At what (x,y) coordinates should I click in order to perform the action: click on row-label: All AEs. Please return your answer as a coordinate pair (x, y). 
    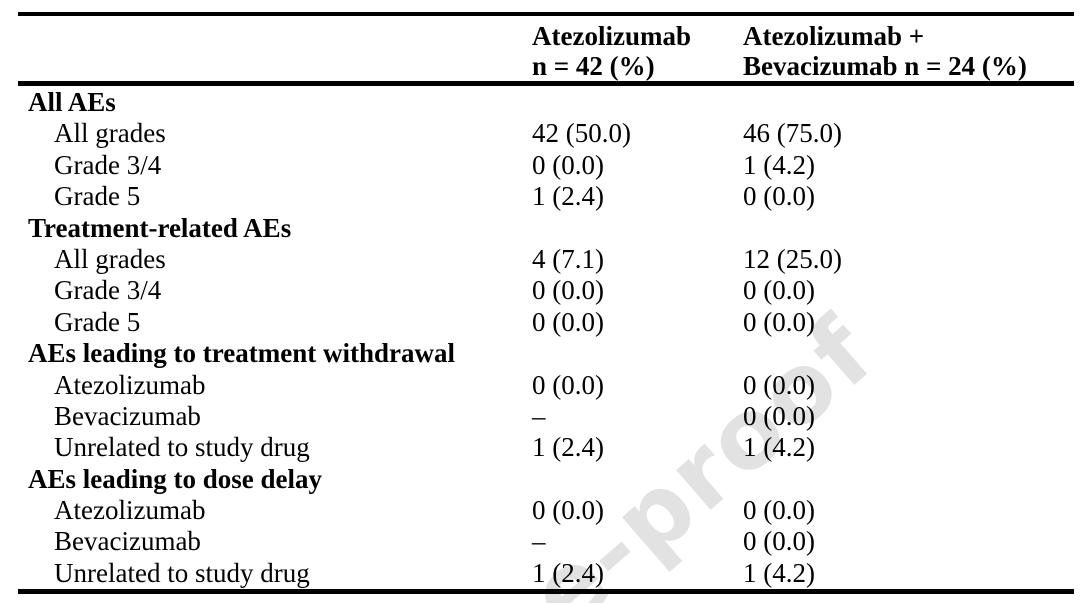
    Looking at the image, I should click on (72, 102).